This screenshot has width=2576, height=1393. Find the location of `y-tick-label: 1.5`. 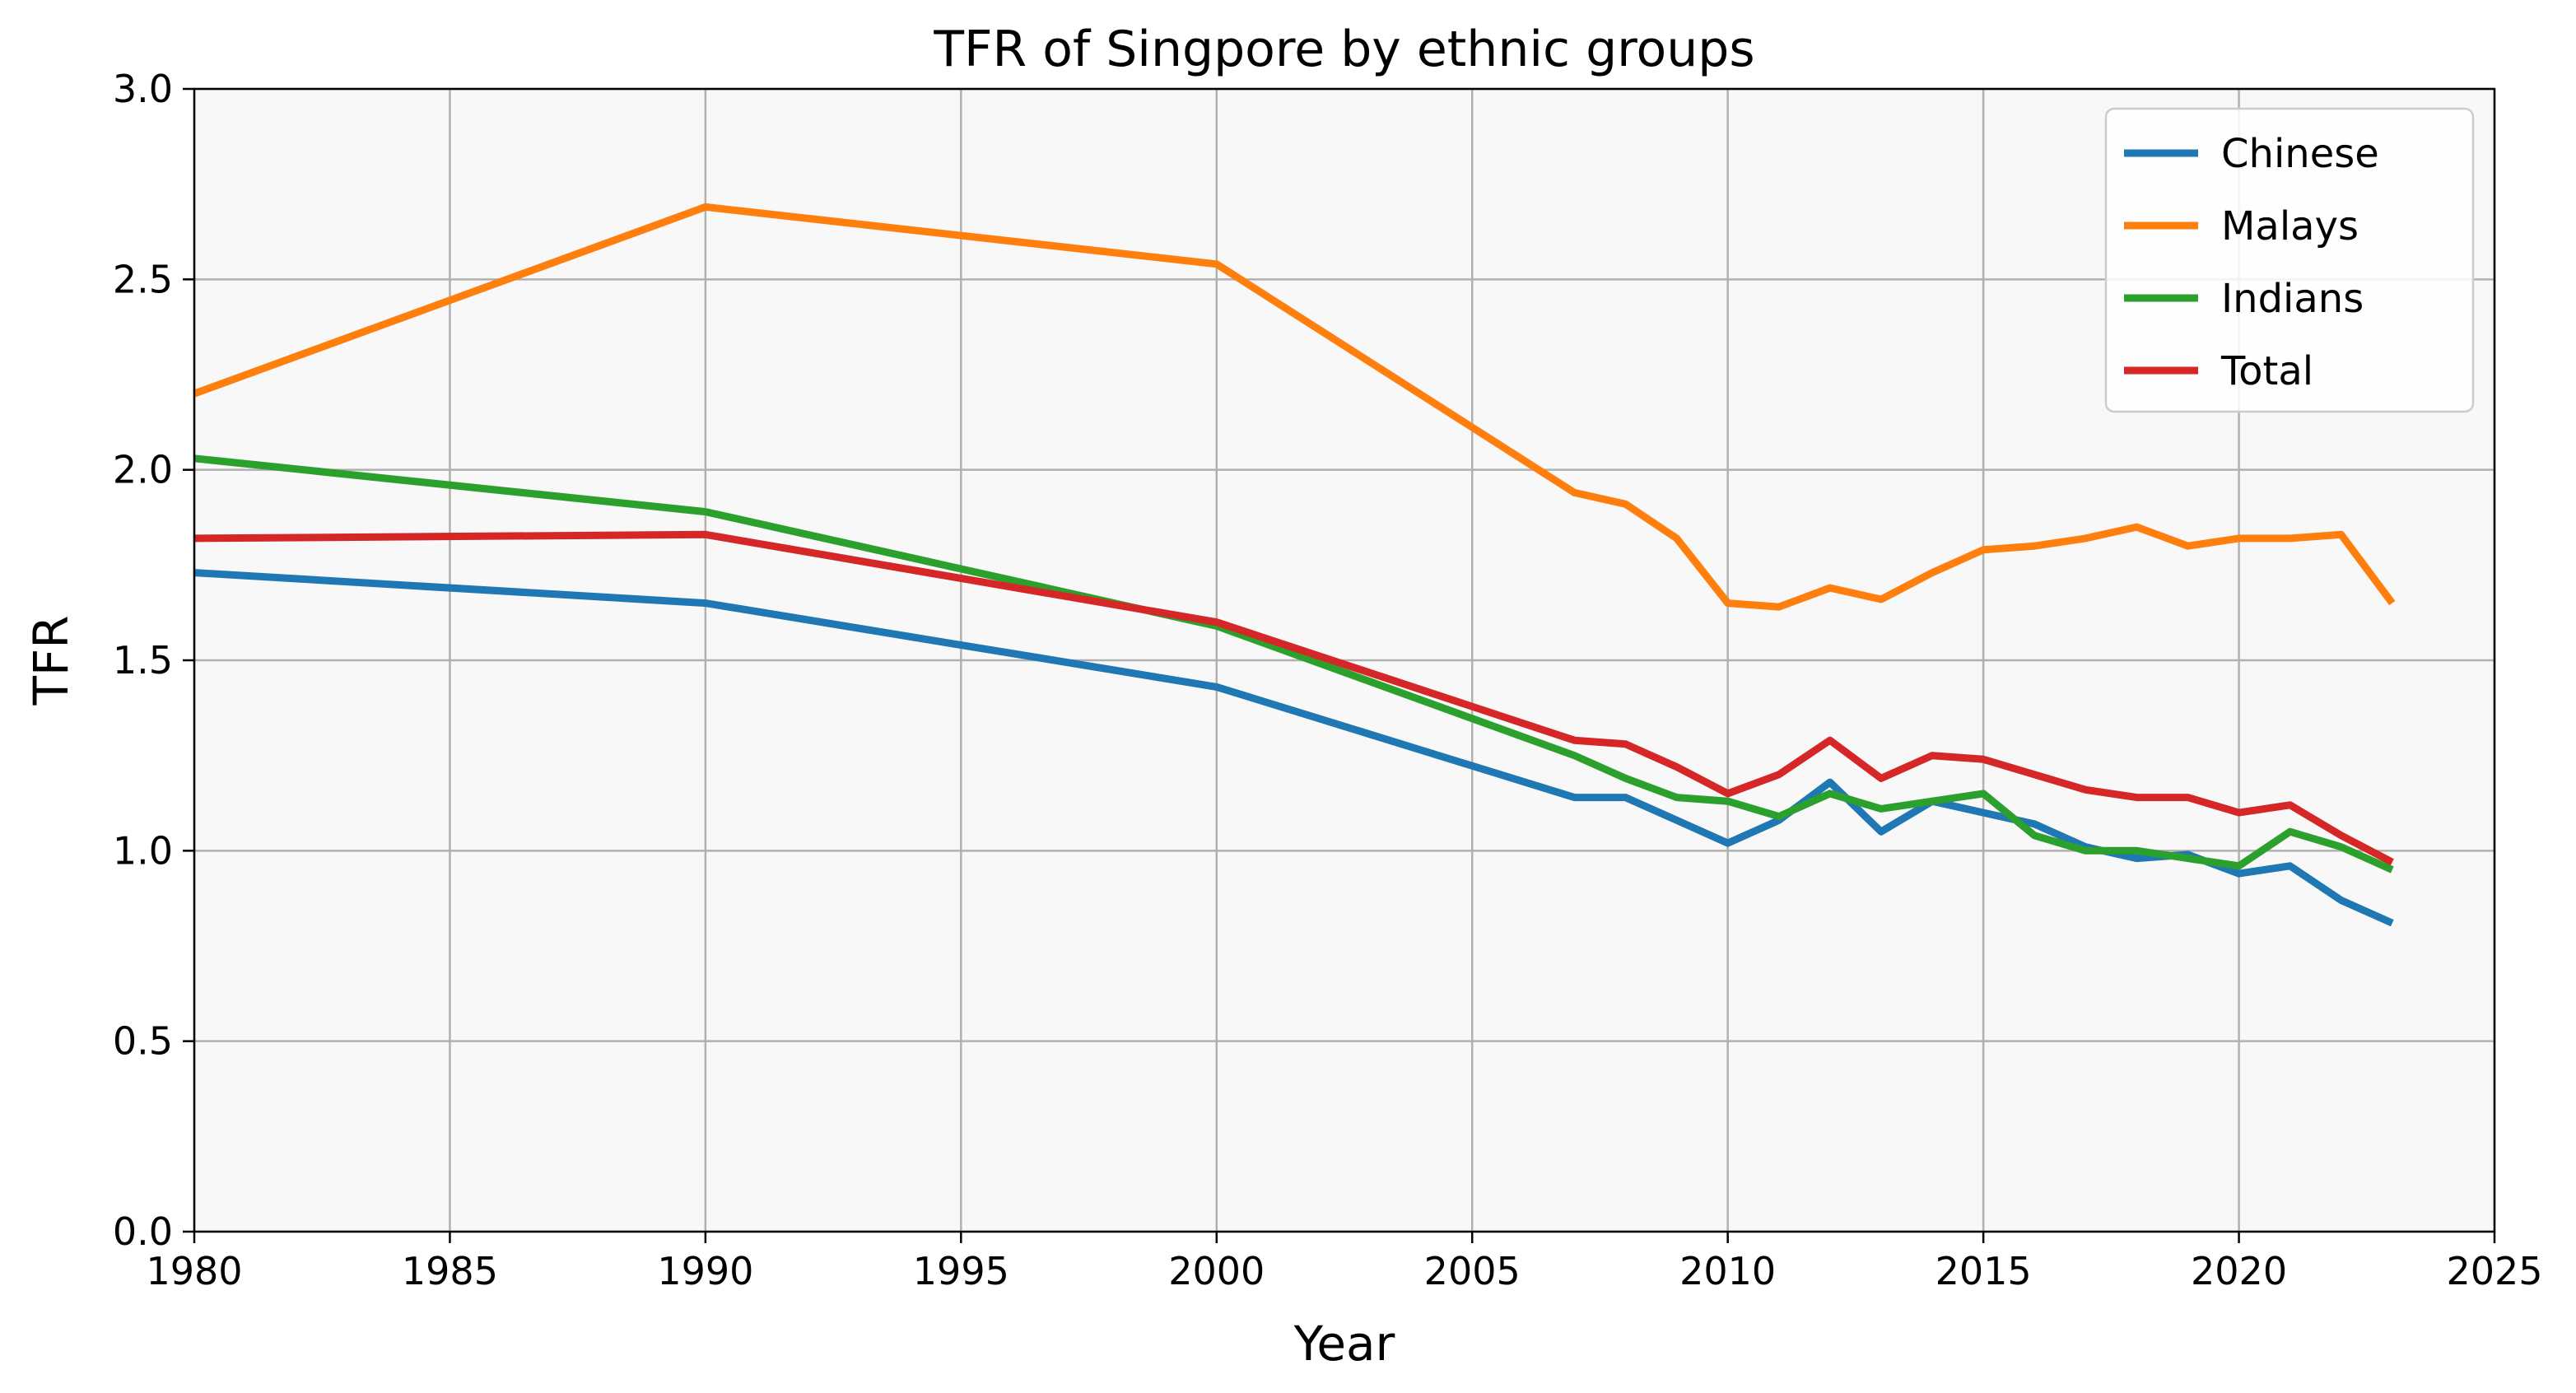

y-tick-label: 1.5 is located at coordinates (143, 661).